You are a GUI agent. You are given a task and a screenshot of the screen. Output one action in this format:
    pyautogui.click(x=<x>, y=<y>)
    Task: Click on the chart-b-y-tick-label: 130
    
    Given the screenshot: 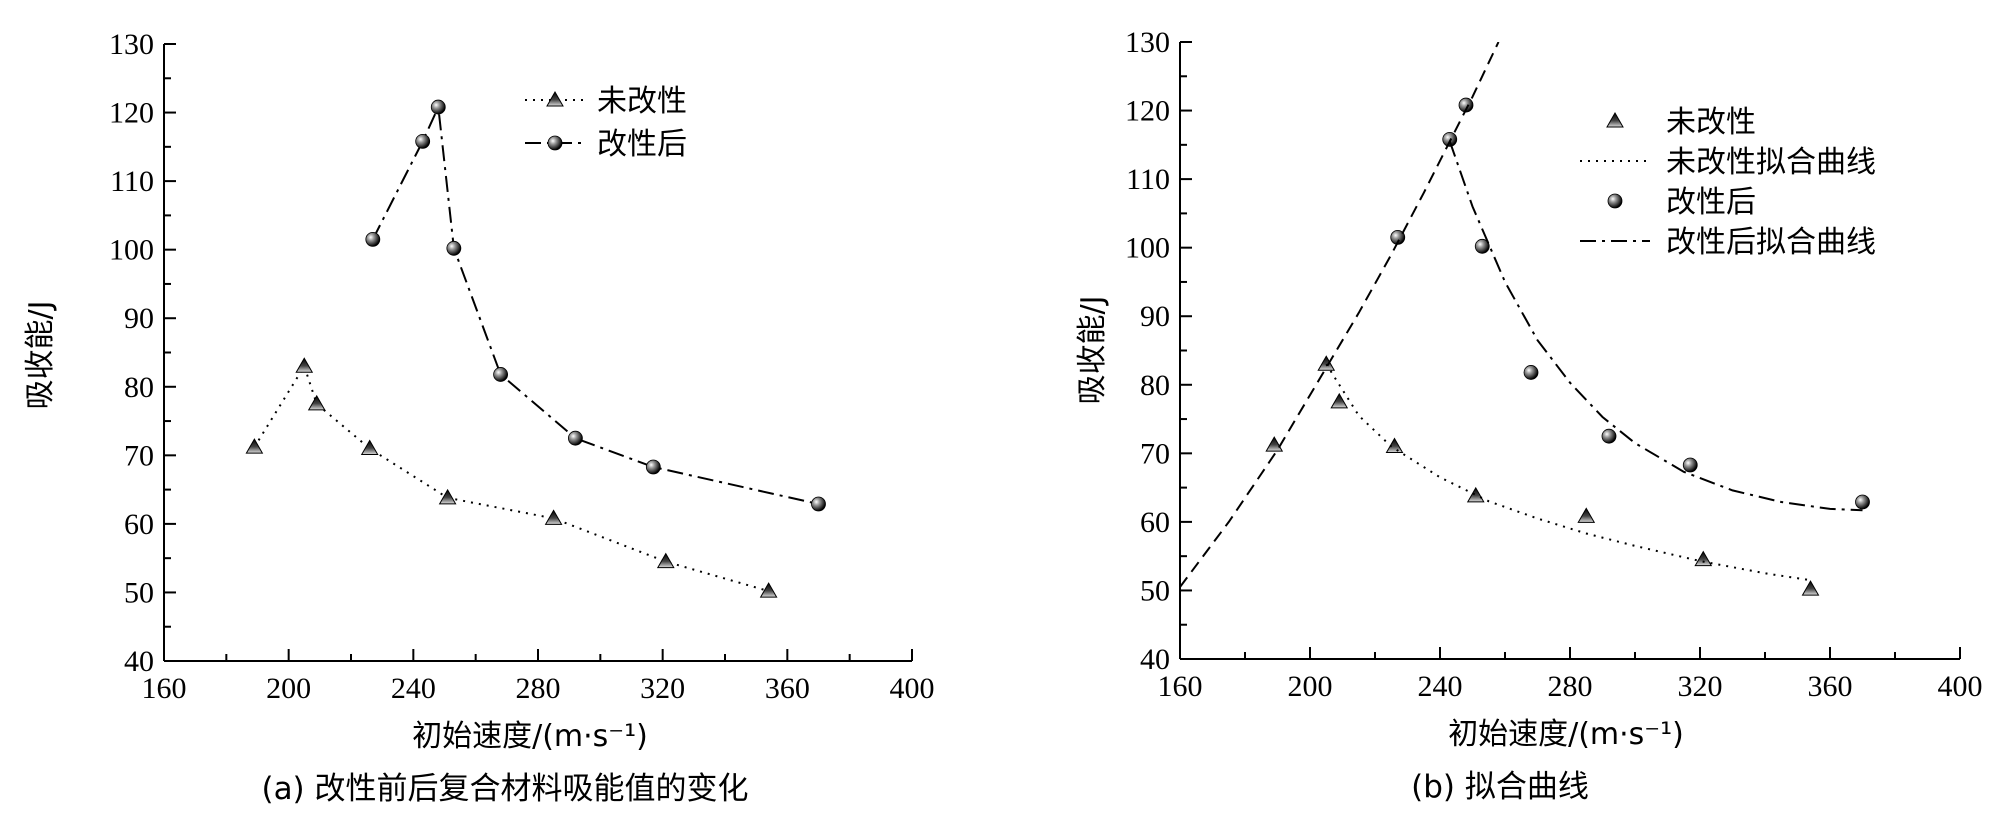 What is the action you would take?
    pyautogui.click(x=1147, y=42)
    